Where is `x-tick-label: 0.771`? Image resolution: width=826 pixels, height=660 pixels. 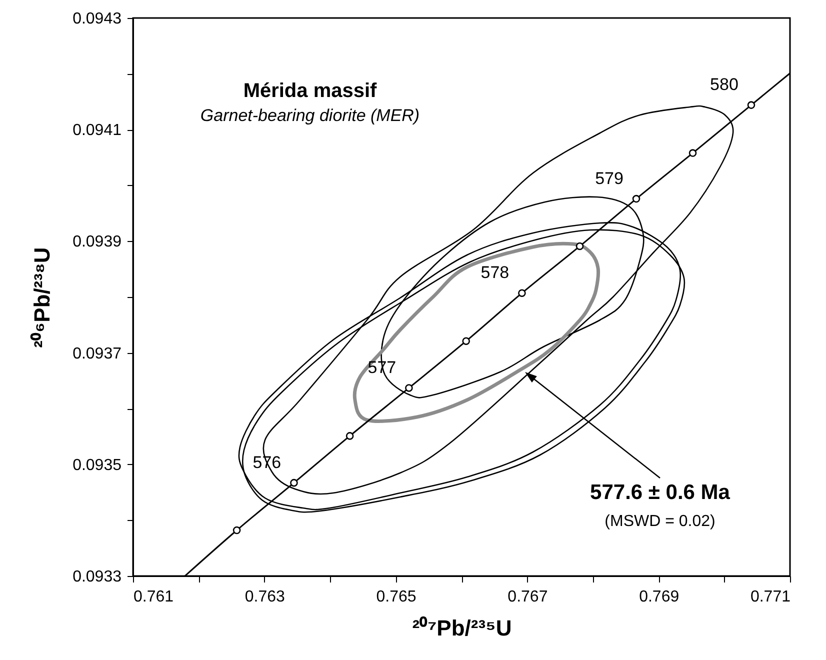 x-tick-label: 0.771 is located at coordinates (770, 597).